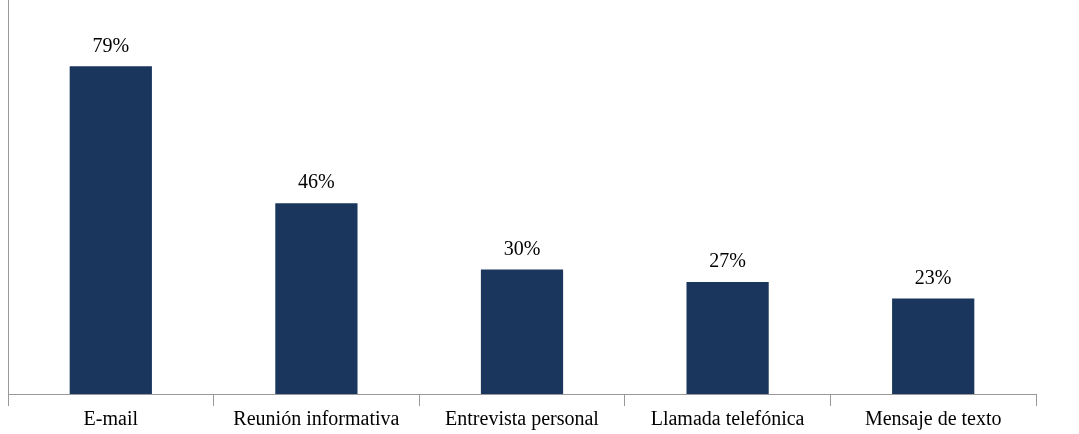 This screenshot has height=434, width=1079. What do you see at coordinates (111, 44) in the screenshot?
I see `data-label: 79%` at bounding box center [111, 44].